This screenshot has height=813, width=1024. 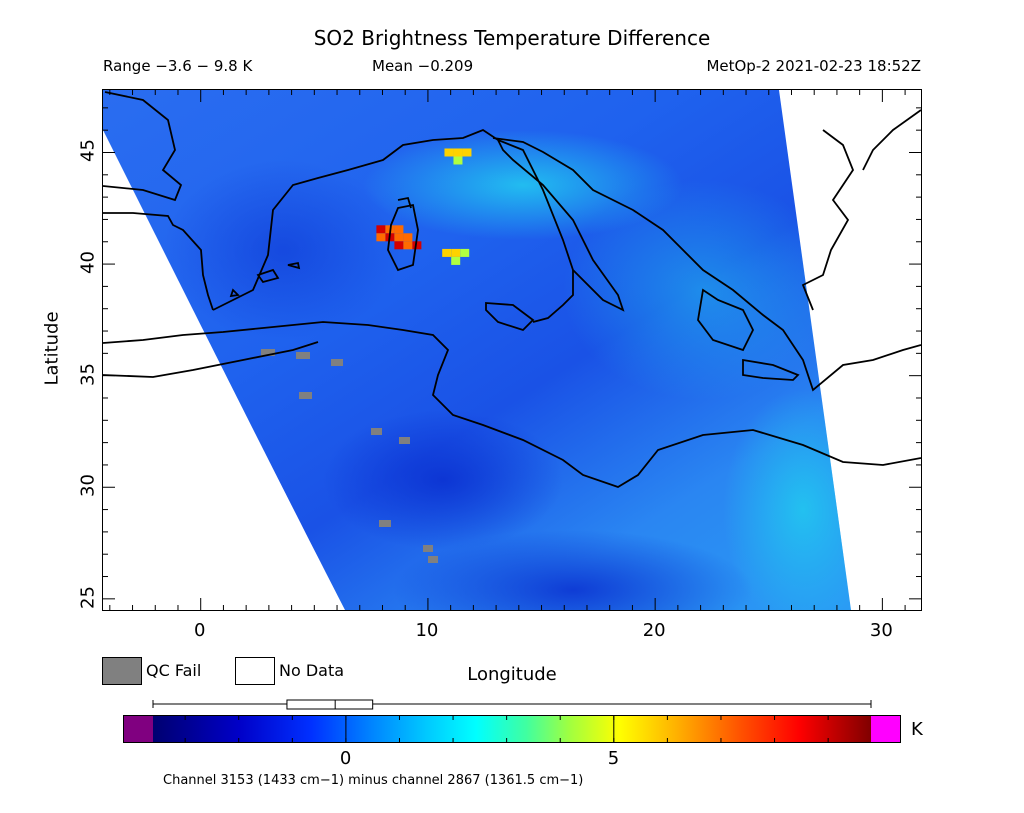 What do you see at coordinates (88, 374) in the screenshot?
I see `y-tick-label: 35` at bounding box center [88, 374].